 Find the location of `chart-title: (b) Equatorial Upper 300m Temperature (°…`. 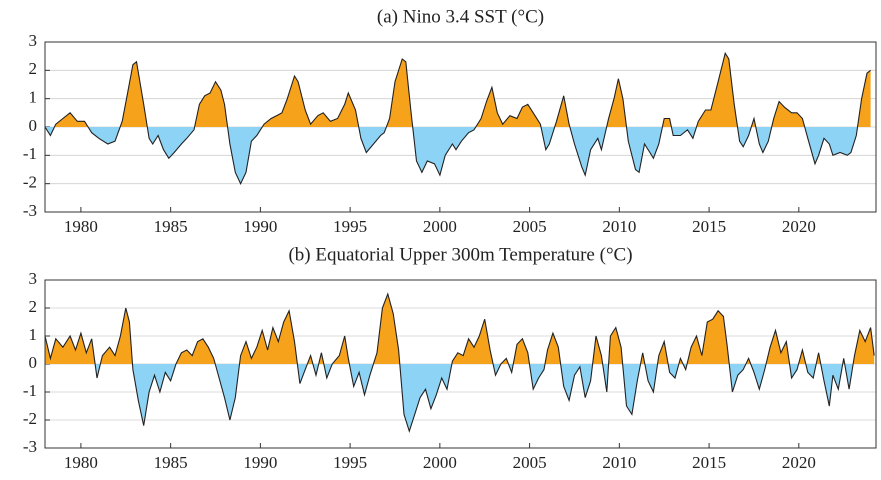

chart-title: (b) Equatorial Upper 300m Temperature (°… is located at coordinates (460, 254).